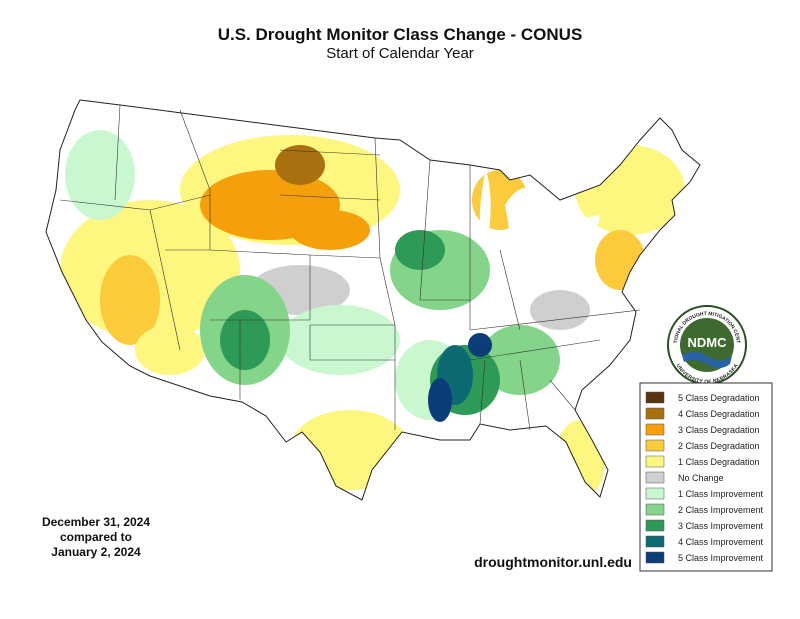 Image resolution: width=800 pixels, height=619 pixels. What do you see at coordinates (96, 522) in the screenshot?
I see `date-line: December 31, 2024` at bounding box center [96, 522].